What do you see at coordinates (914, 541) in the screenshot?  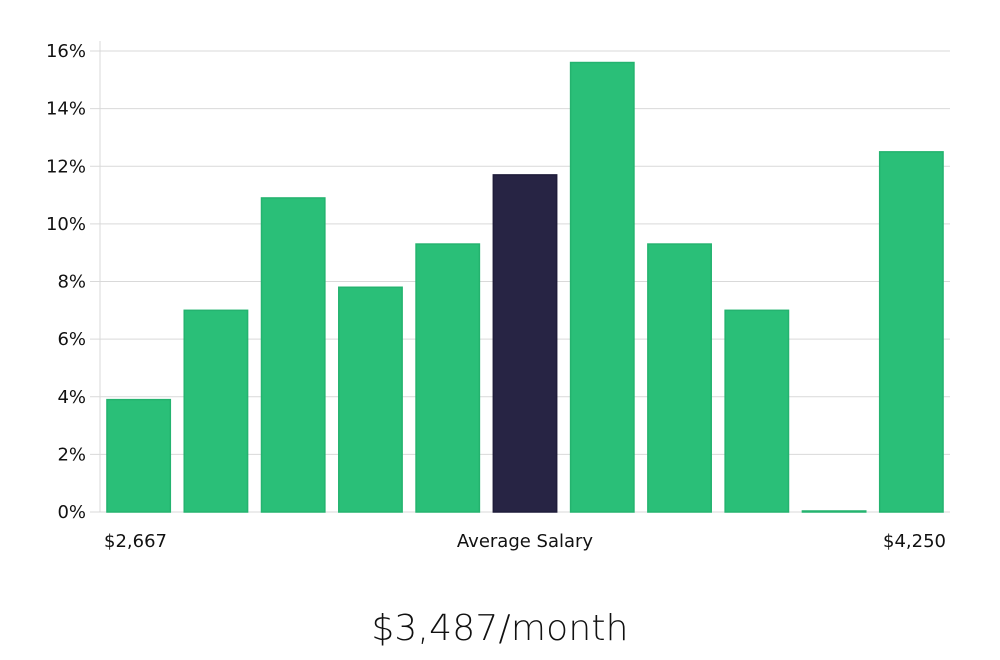 I see `x-axis-max-label: $4,250` at bounding box center [914, 541].